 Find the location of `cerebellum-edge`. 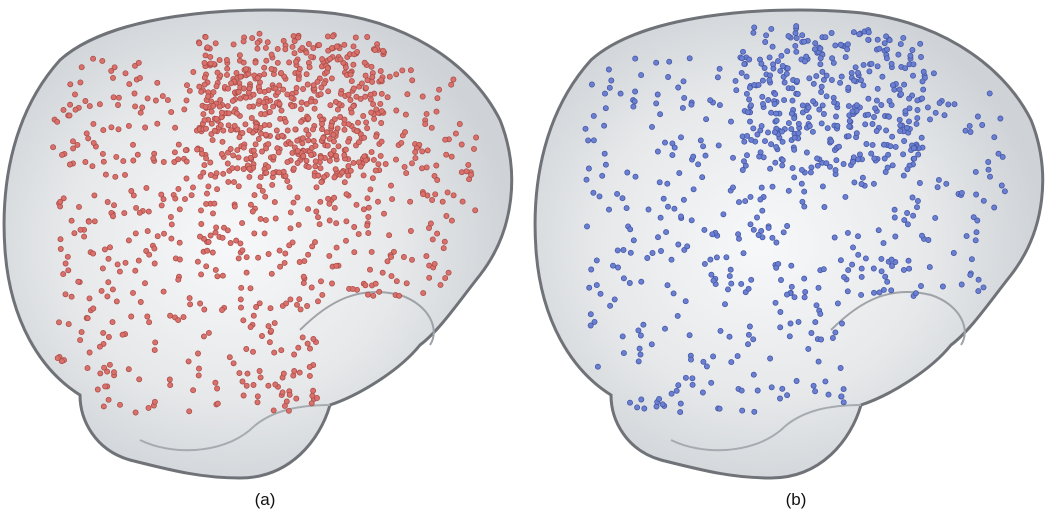

cerebellum-edge is located at coordinates (766, 428).